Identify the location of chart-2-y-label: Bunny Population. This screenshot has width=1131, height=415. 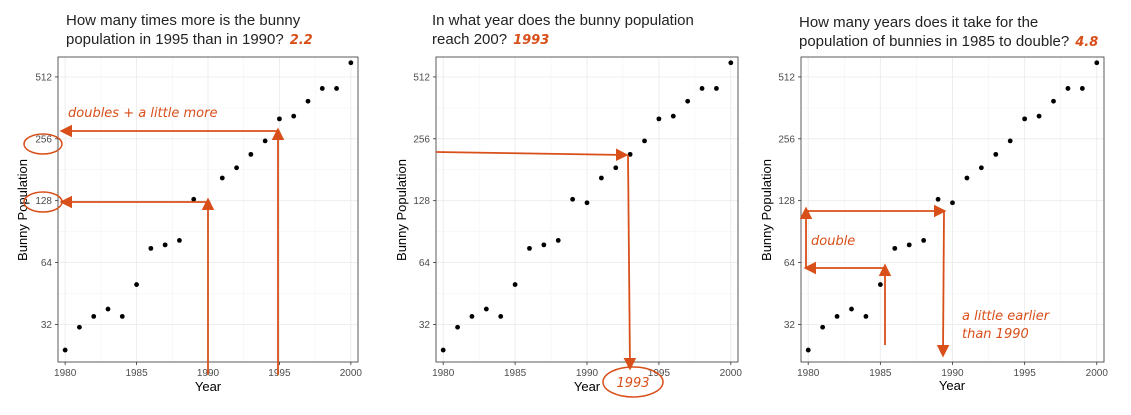
(401, 210).